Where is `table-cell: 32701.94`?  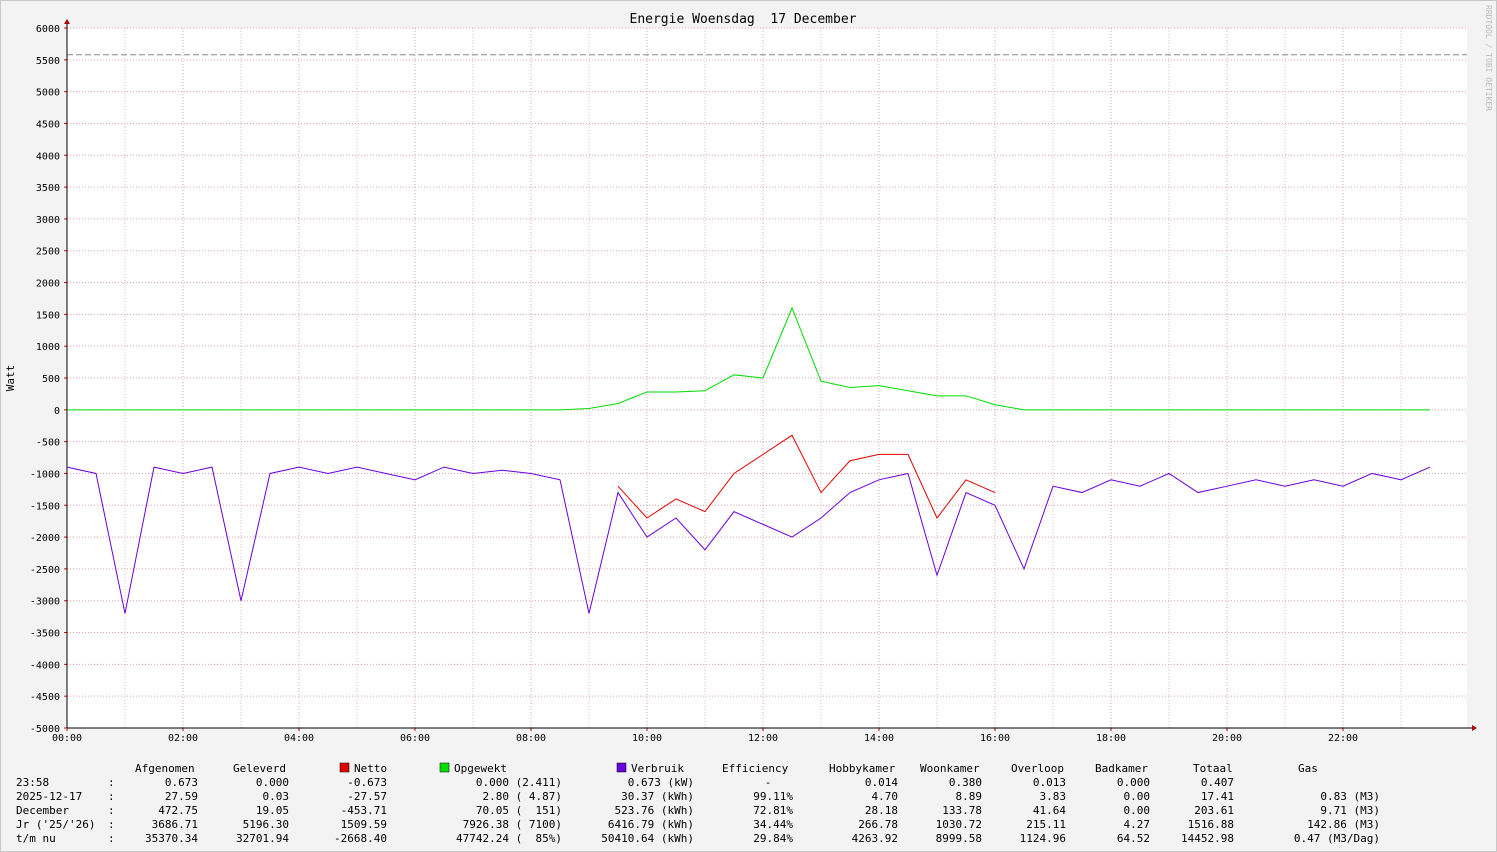
table-cell: 32701.94 is located at coordinates (262, 838).